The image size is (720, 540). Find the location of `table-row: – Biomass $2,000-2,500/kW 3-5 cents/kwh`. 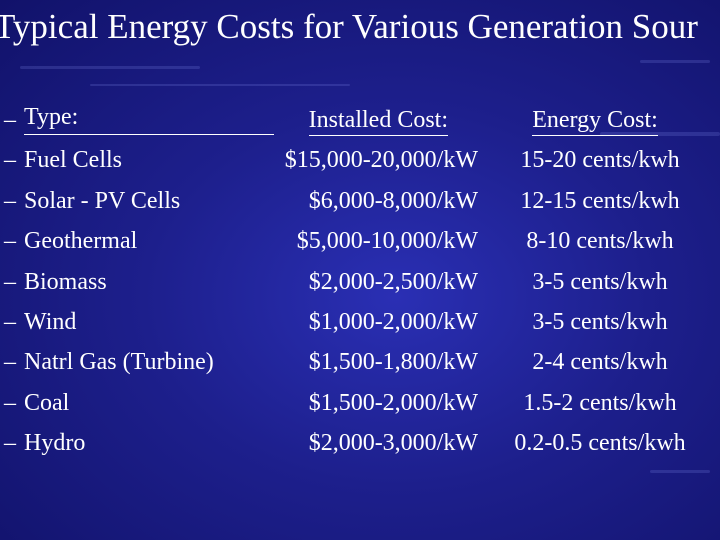

table-row: – Biomass $2,000-2,500/kW 3-5 cents/kwh is located at coordinates (360, 282).